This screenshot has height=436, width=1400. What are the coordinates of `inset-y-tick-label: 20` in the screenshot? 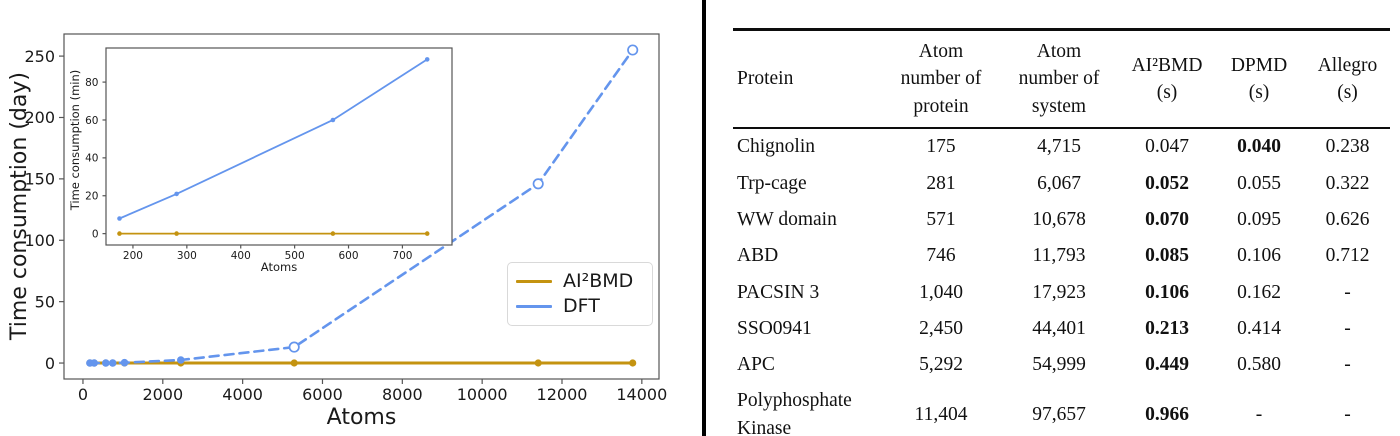 It's located at (91, 197).